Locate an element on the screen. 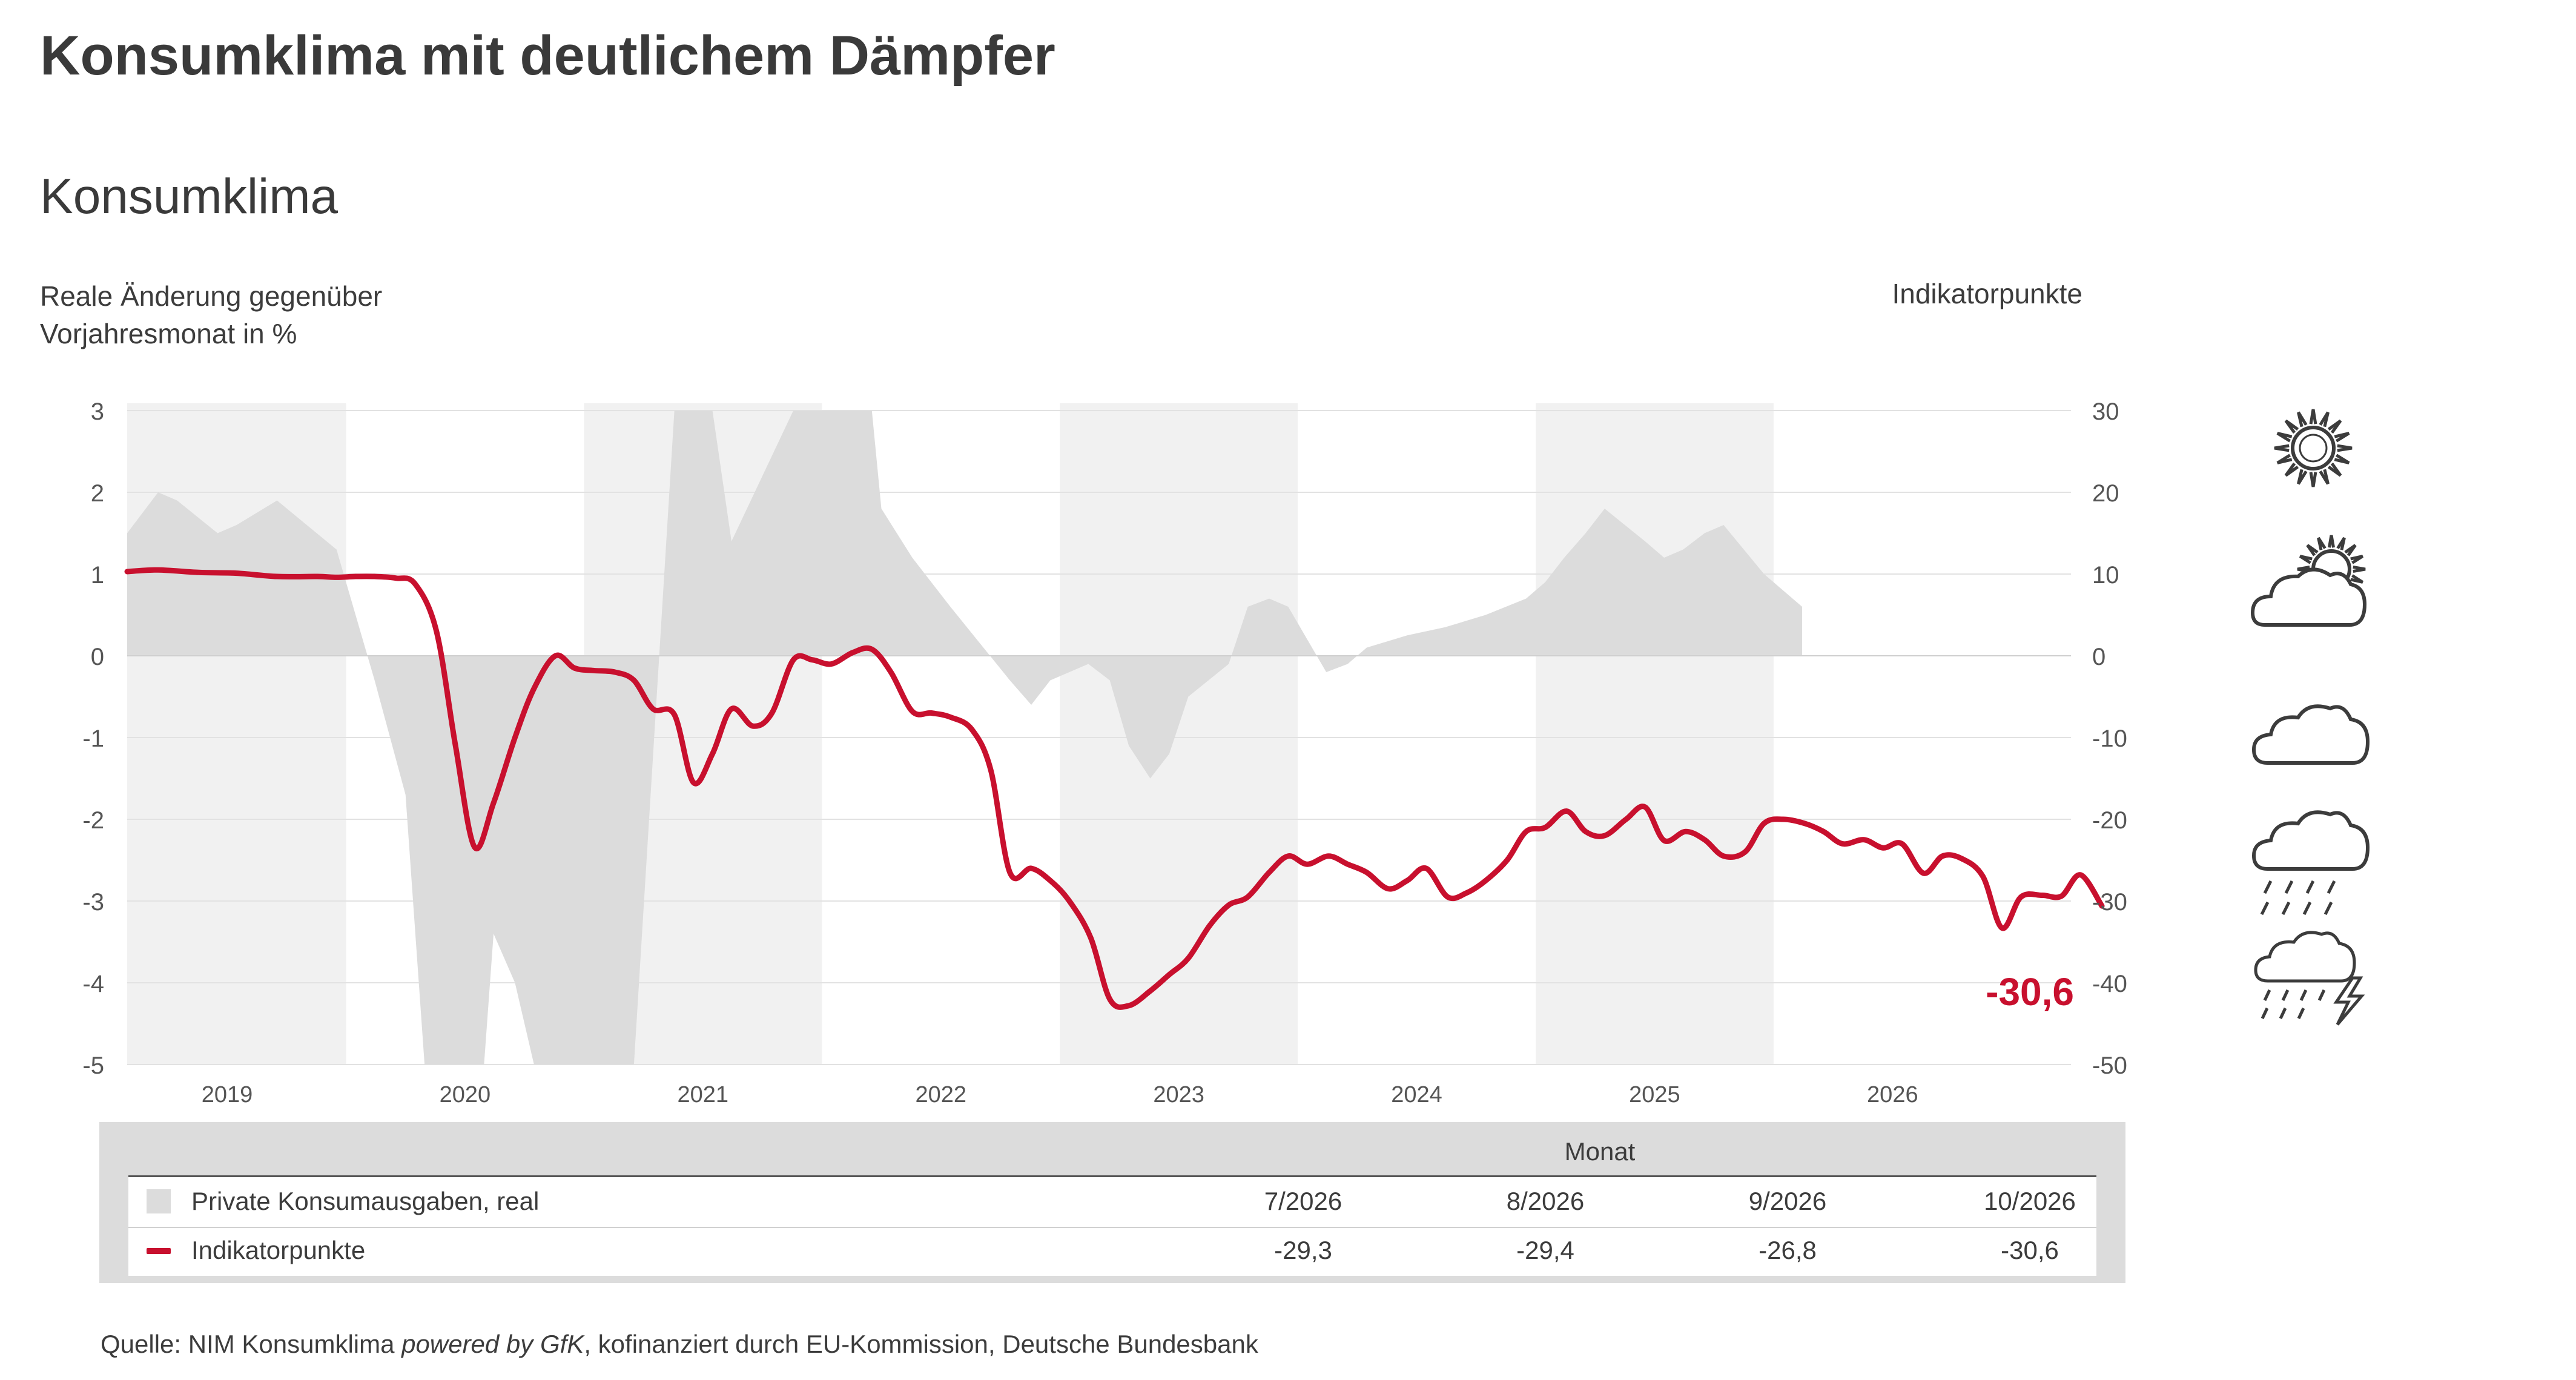 This screenshot has height=1380, width=2576. x-tick-label: 2025 is located at coordinates (1654, 1095).